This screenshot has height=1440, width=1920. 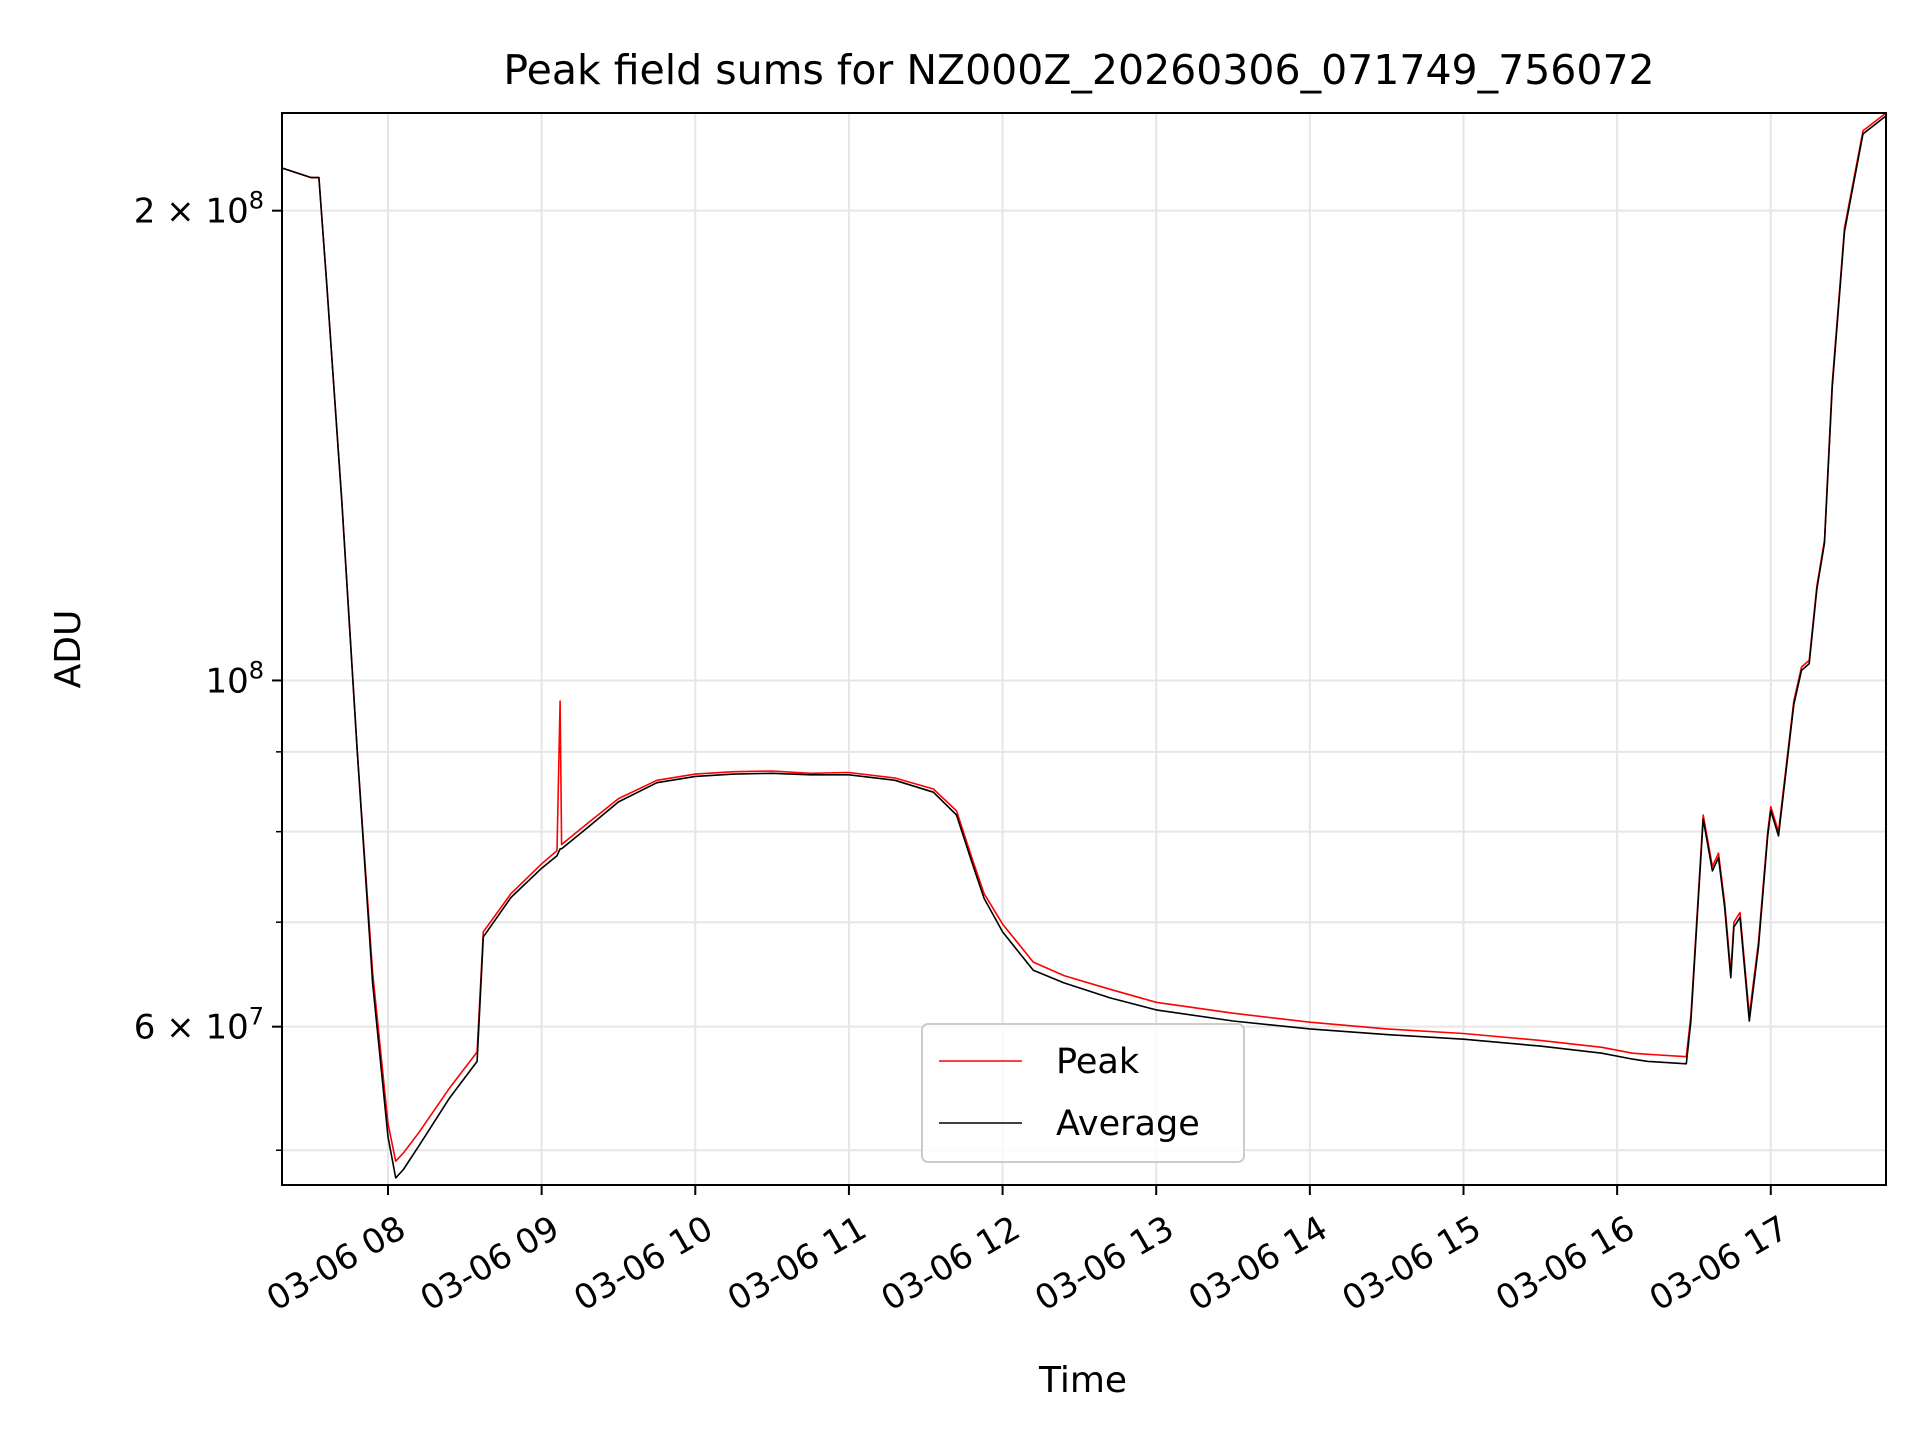 What do you see at coordinates (1128, 1124) in the screenshot?
I see `legend-label-average: Average` at bounding box center [1128, 1124].